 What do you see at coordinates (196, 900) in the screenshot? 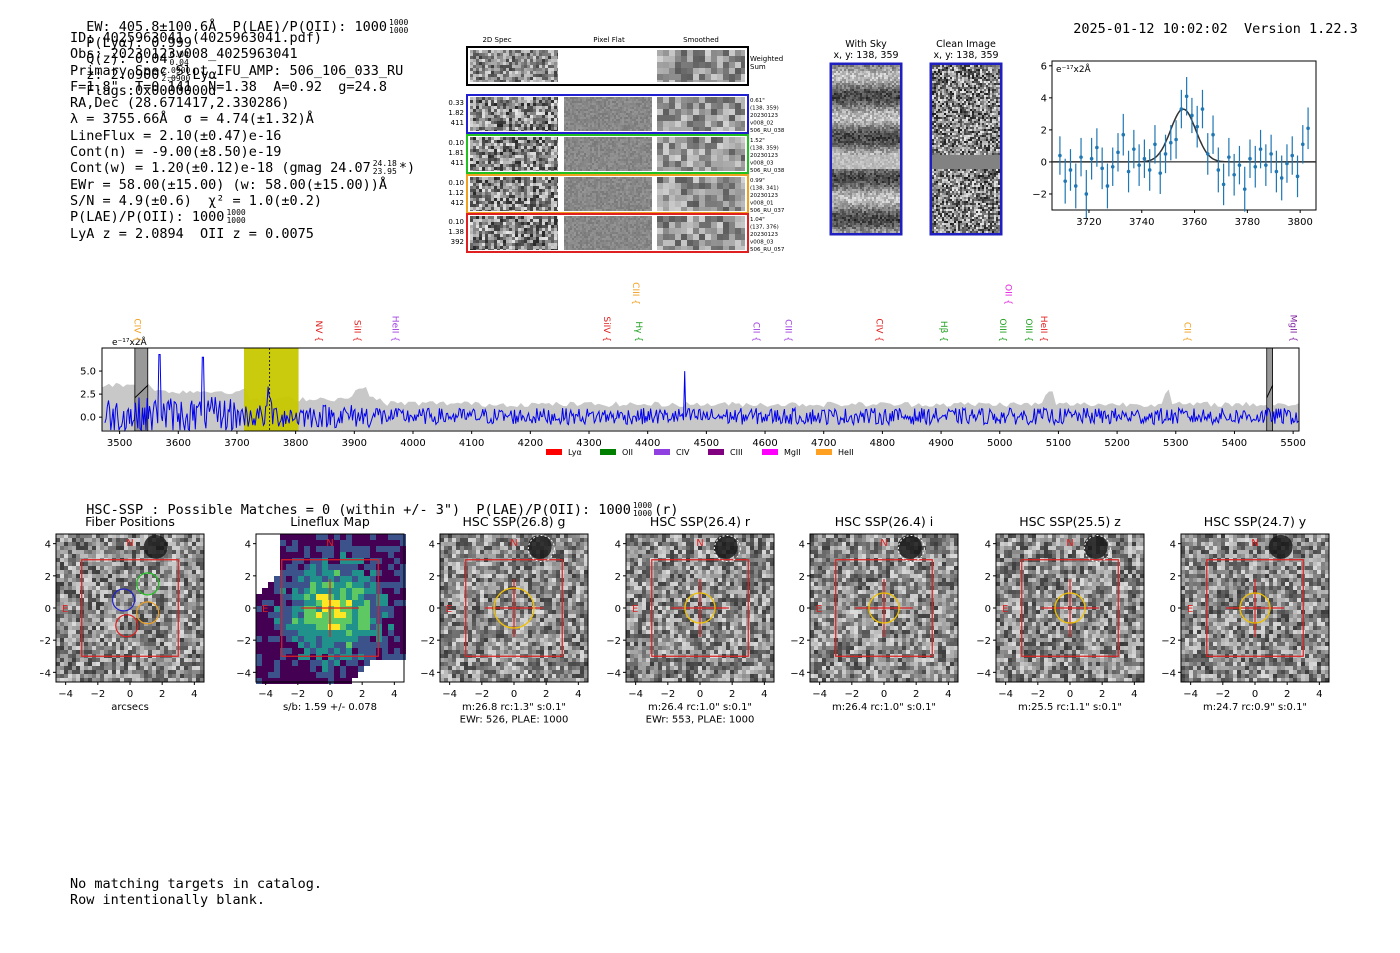
I see `footer-line: Row intentionally blank.` at bounding box center [196, 900].